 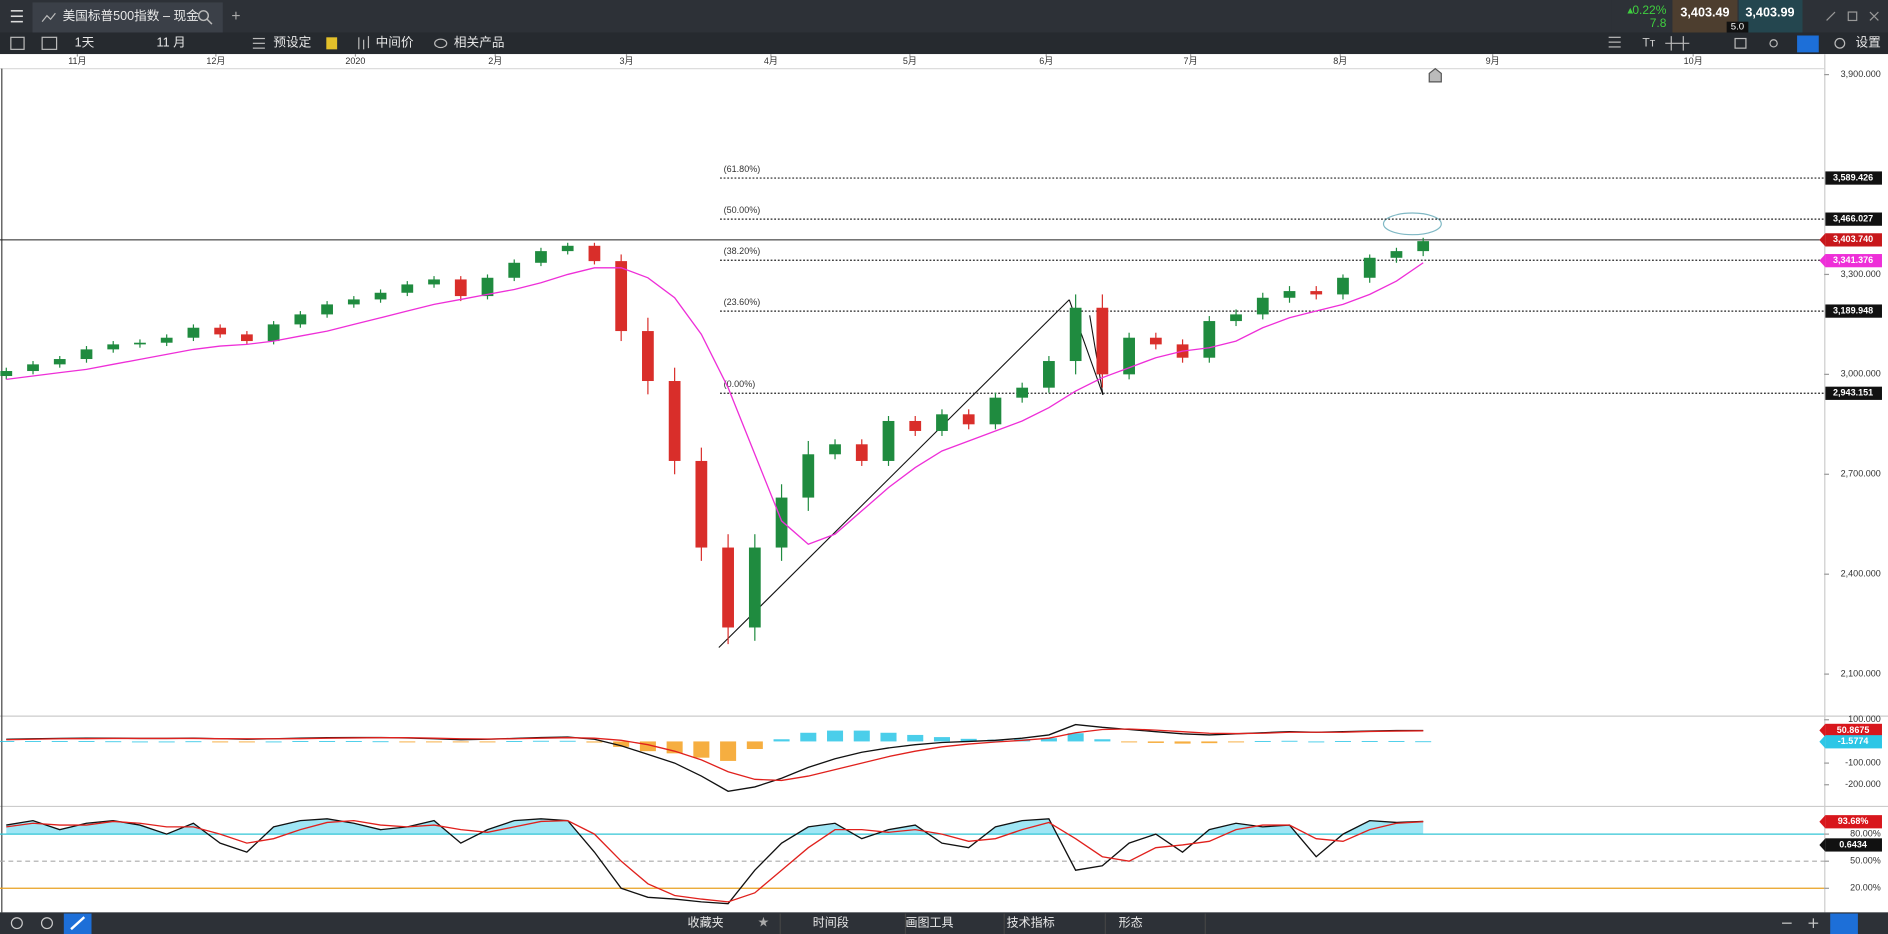 I want to click on x-tick-label: 10月, so click(x=1693, y=61).